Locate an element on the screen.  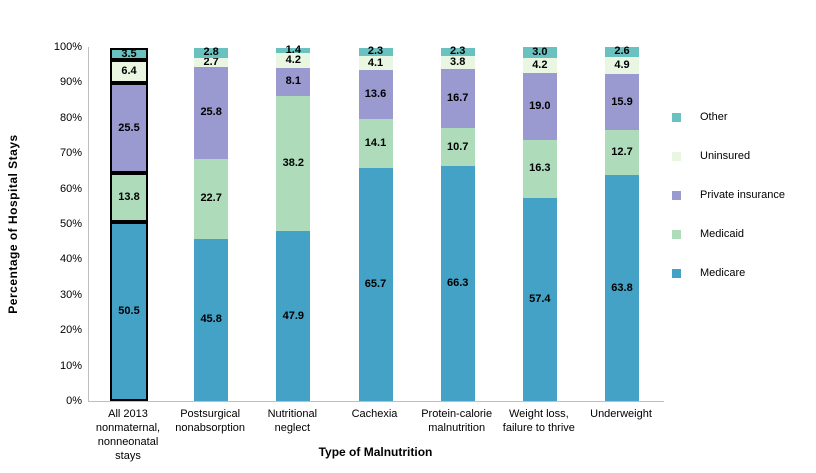
legend-label: Medicaid is located at coordinates (722, 234).